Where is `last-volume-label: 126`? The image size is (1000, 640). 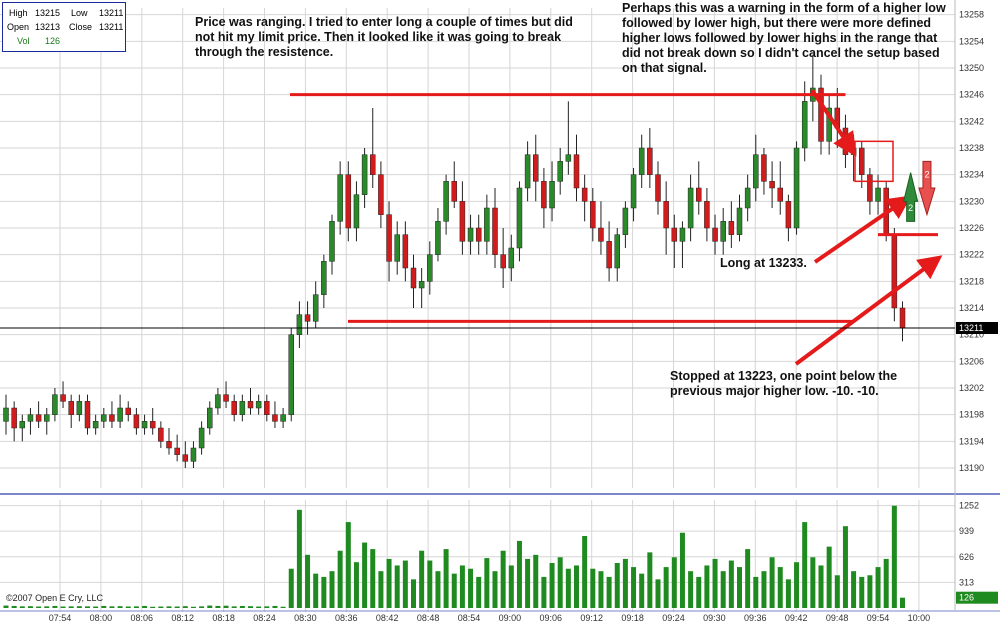
last-volume-label: 126 is located at coordinates (966, 598).